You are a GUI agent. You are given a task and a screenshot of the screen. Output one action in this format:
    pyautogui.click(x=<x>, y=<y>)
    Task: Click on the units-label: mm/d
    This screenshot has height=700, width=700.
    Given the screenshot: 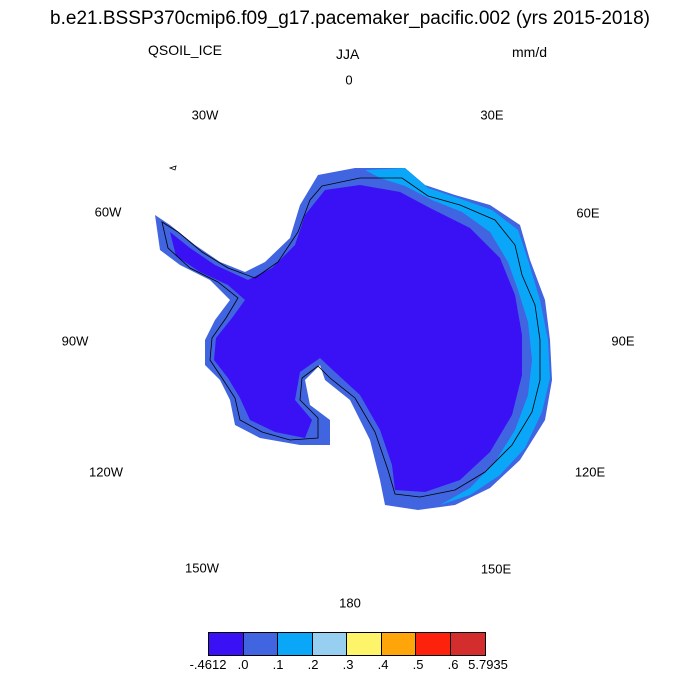 What is the action you would take?
    pyautogui.click(x=529, y=52)
    